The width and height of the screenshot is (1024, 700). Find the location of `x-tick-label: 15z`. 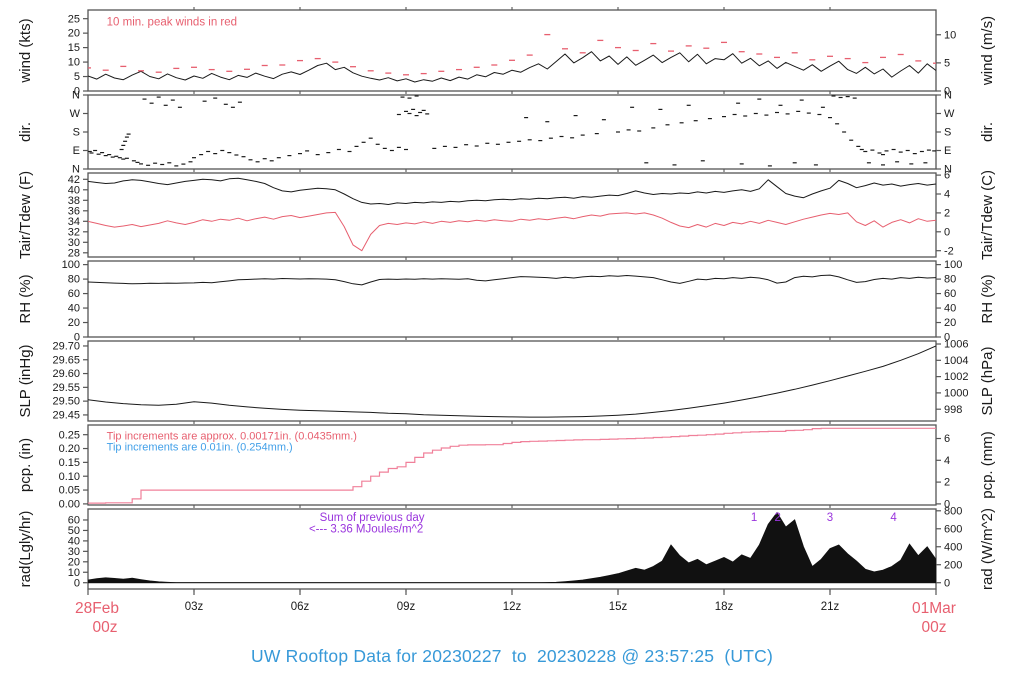

x-tick-label: 15z is located at coordinates (618, 607).